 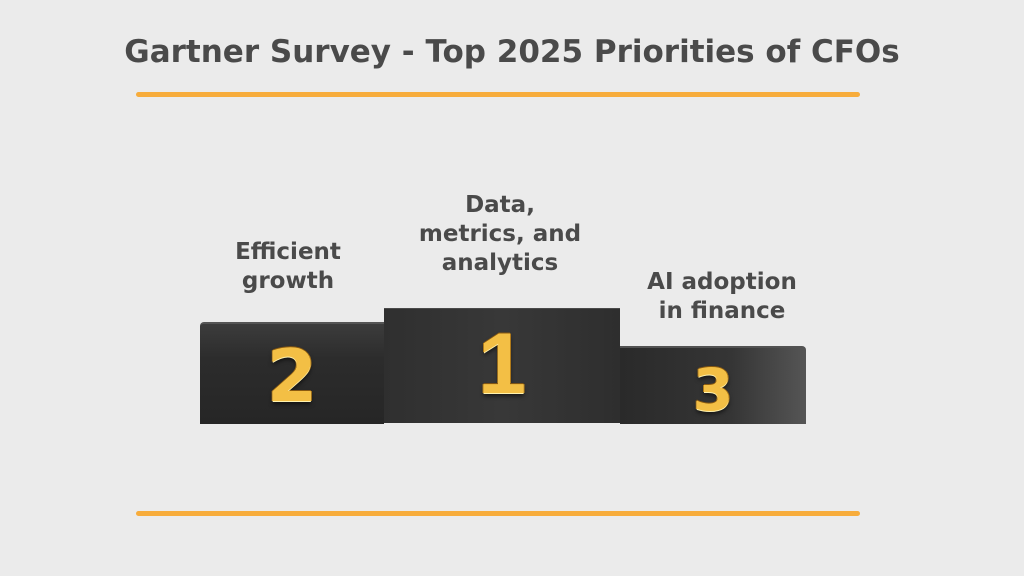 I want to click on podium-first-label-line2: metrics, and, so click(x=500, y=234).